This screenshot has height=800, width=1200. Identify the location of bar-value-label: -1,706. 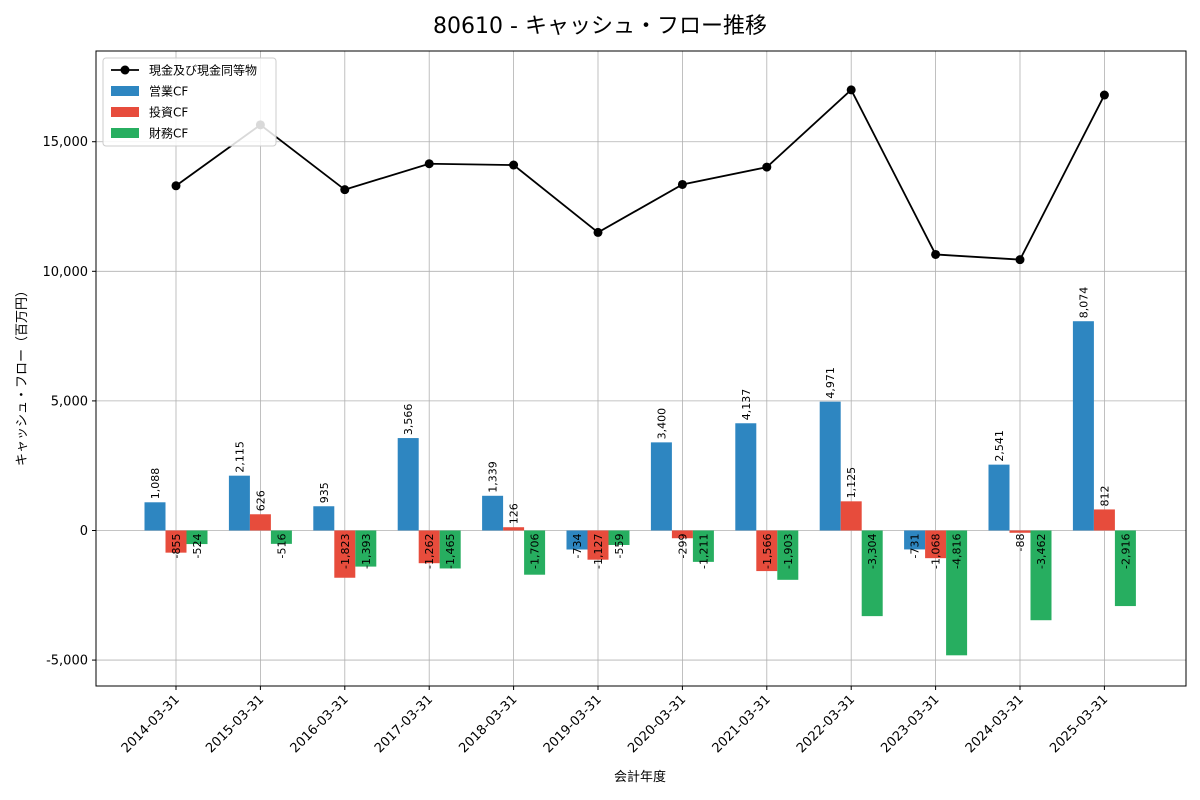
(535, 550).